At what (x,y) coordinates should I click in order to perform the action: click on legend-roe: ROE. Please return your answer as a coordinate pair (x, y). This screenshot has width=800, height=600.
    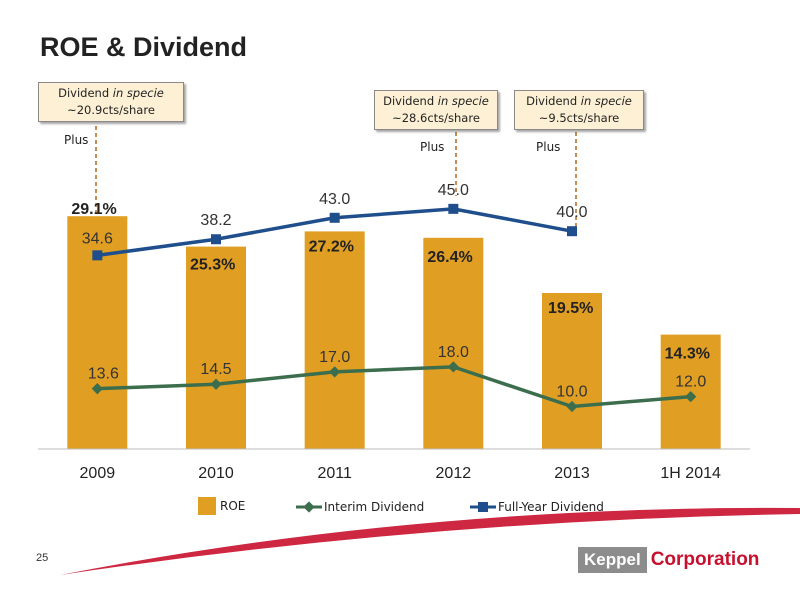
    Looking at the image, I should click on (221, 506).